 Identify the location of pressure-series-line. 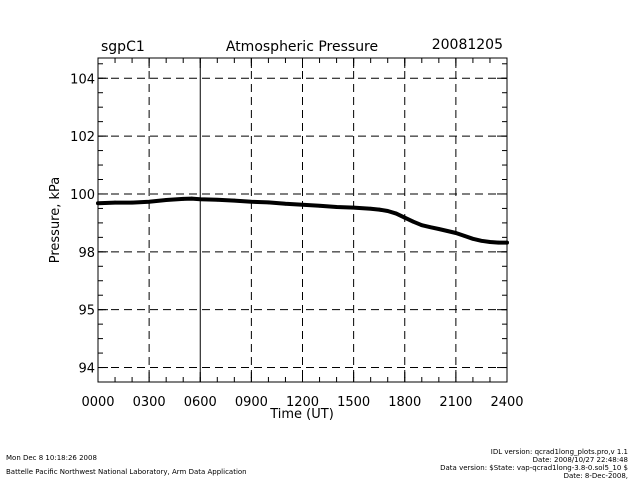
(302, 220).